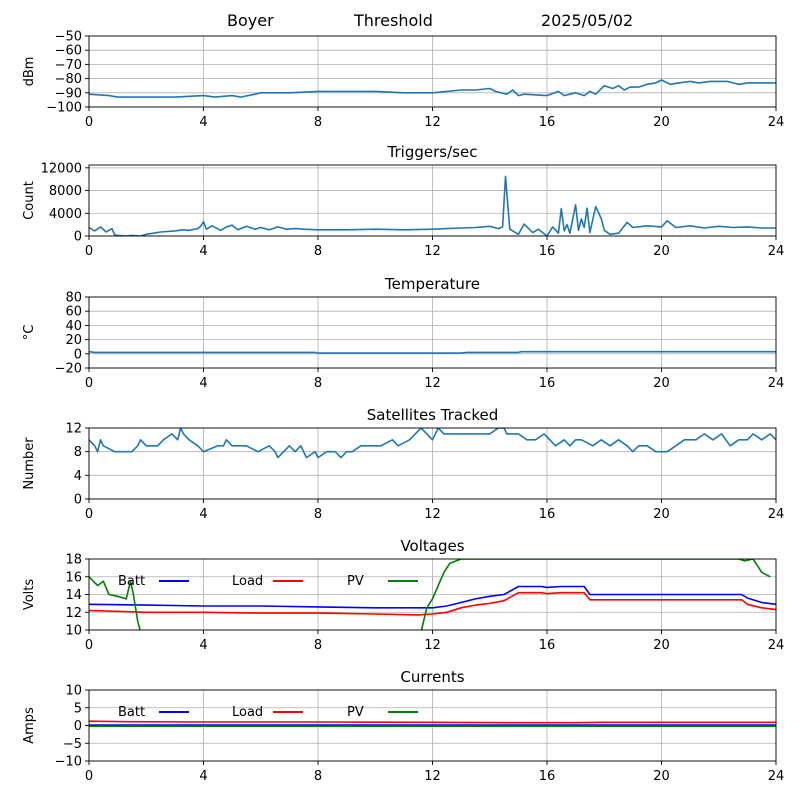 The height and width of the screenshot is (800, 800). I want to click on threshold-ytick-label: −60, so click(68, 51).